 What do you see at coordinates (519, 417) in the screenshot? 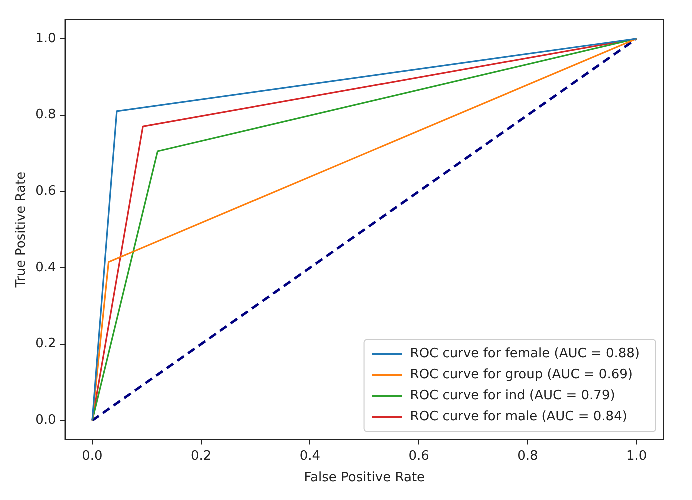
I see `legend-label: ROC curve for male (AUC = 0.84)` at bounding box center [519, 417].